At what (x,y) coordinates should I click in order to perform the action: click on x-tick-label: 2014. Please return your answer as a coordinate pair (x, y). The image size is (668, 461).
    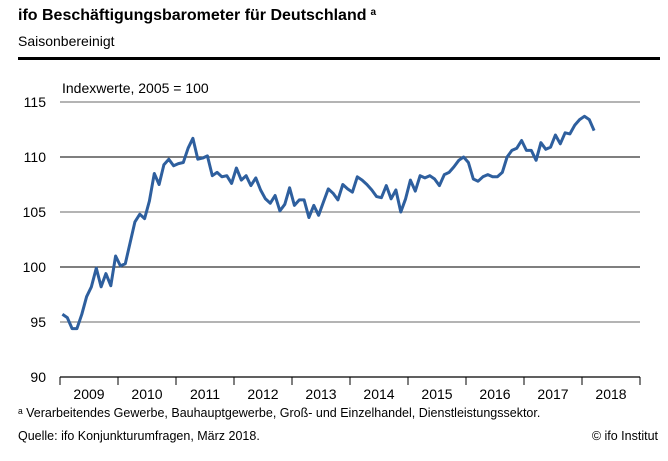
    Looking at the image, I should click on (378, 394).